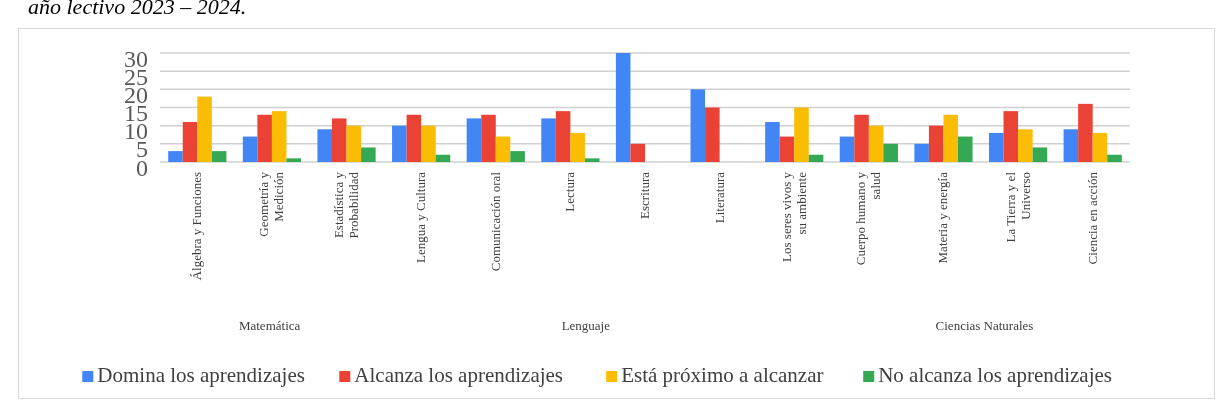 The height and width of the screenshot is (407, 1230). What do you see at coordinates (868, 218) in the screenshot?
I see `x-tick-label: Cuerpo humano y salud` at bounding box center [868, 218].